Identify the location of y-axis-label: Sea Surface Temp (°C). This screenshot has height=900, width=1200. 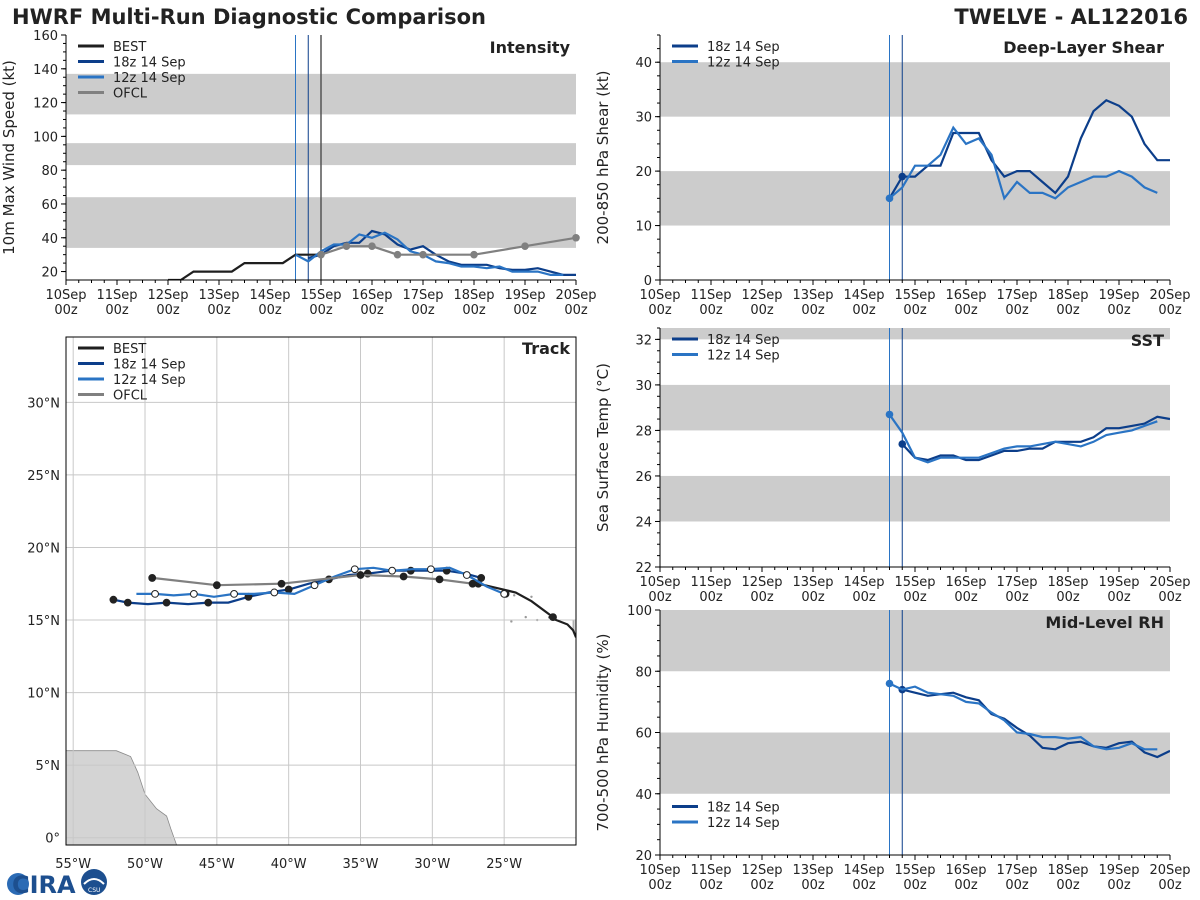
(603, 447).